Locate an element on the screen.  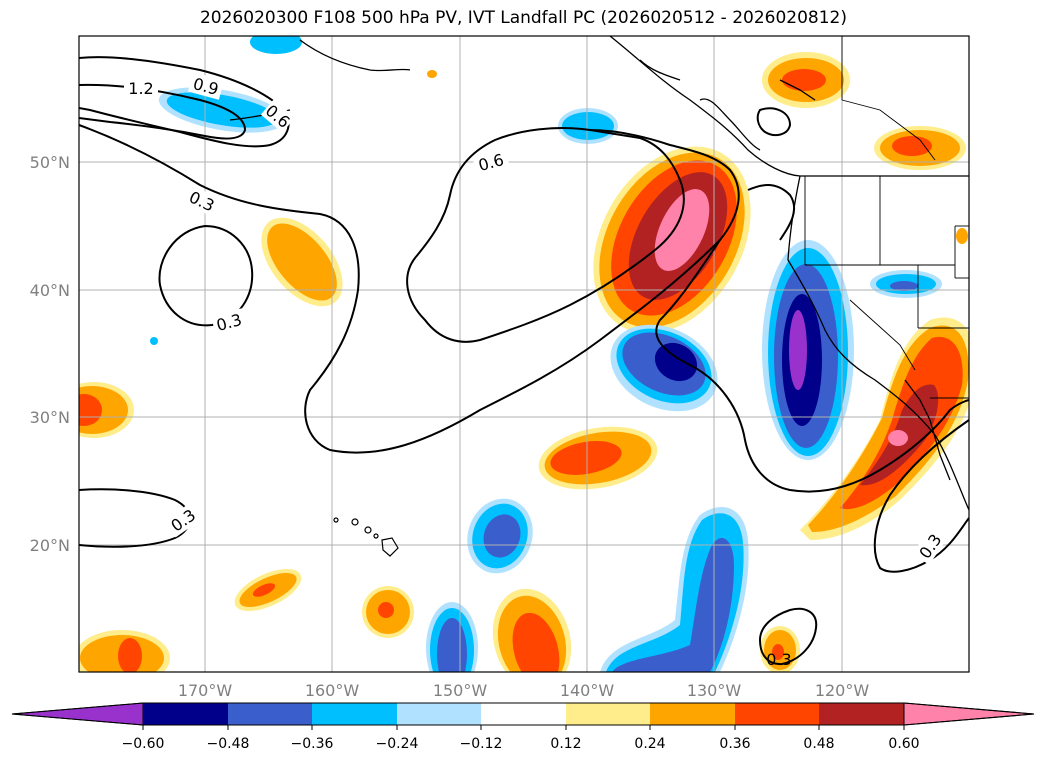
colorbar-extend-min is located at coordinates (77, 714).